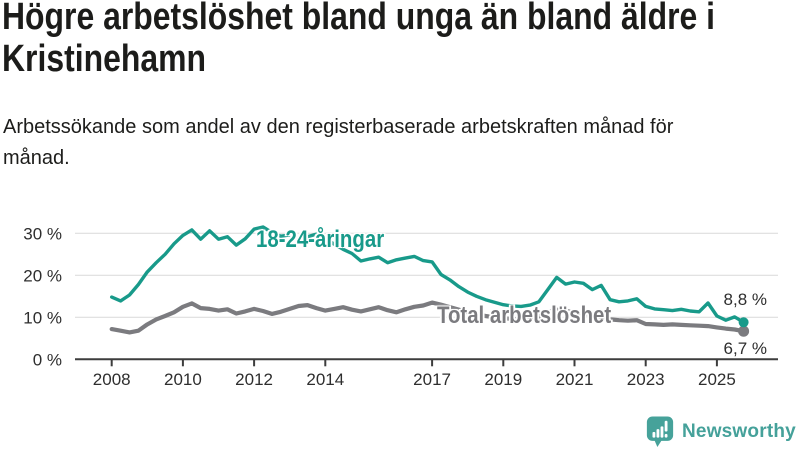 The image size is (800, 450). Describe the element at coordinates (524, 315) in the screenshot. I see `series-label-total: Total arbetslöshet` at that location.